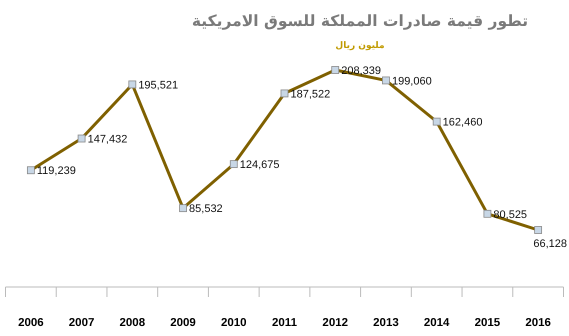 The image size is (569, 336). I want to click on xtick: 2012, so click(335, 323).